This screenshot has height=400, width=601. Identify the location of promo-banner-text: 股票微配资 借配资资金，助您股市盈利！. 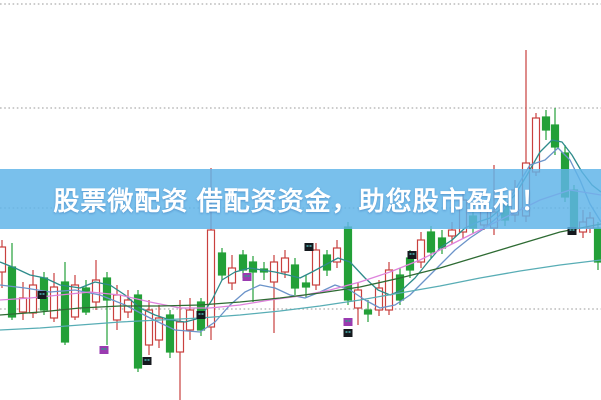
(300, 200).